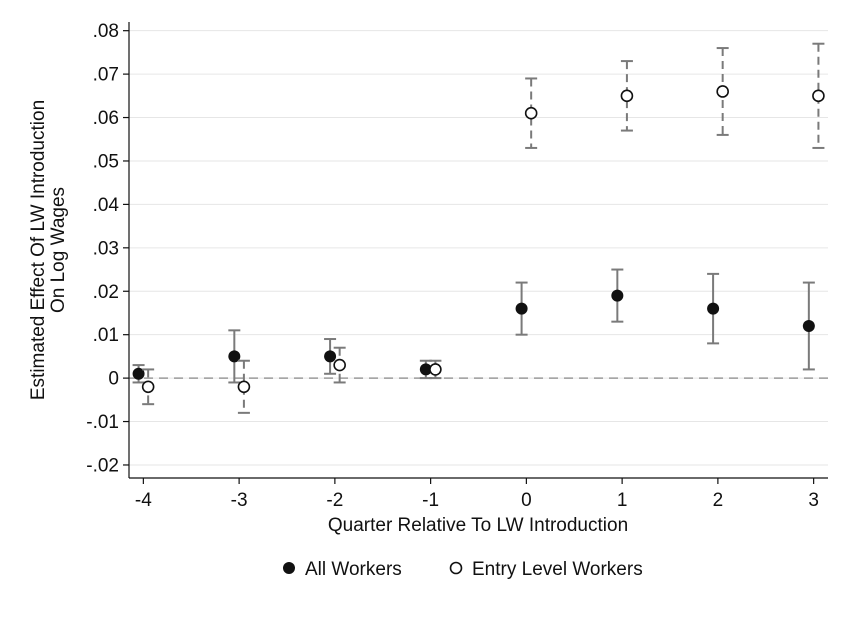 This screenshot has height=617, width=850. I want to click on y-tick-label: .04, so click(106, 205).